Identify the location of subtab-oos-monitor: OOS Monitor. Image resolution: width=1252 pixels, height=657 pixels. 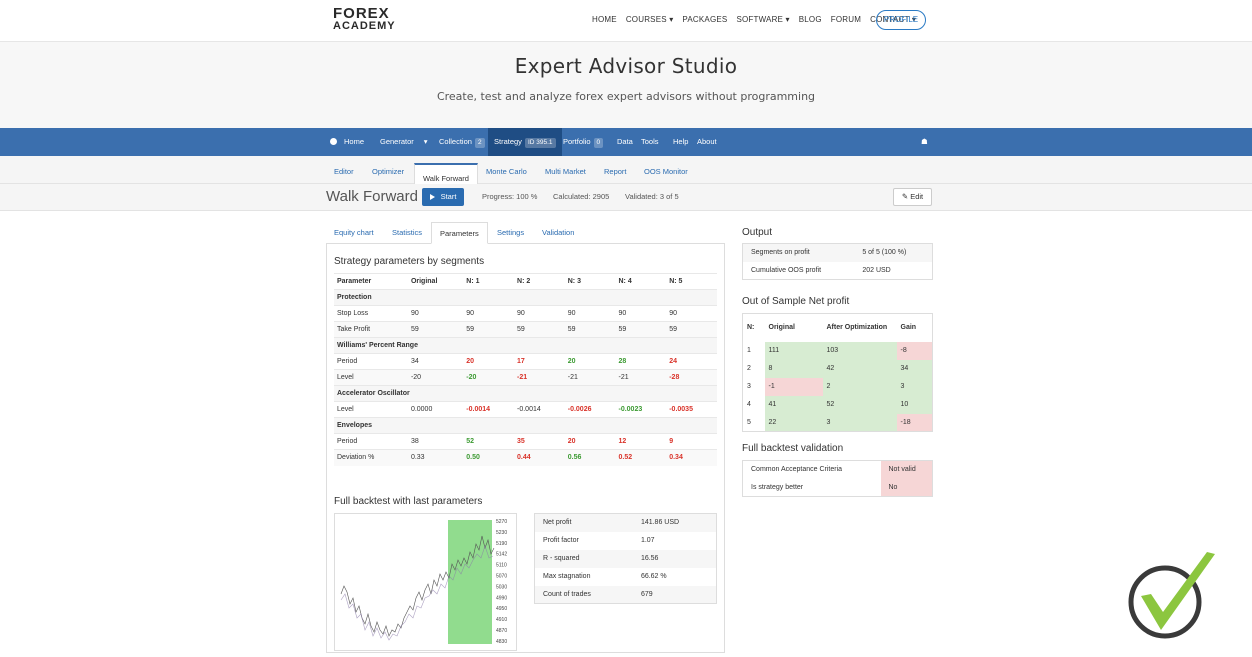
(666, 171).